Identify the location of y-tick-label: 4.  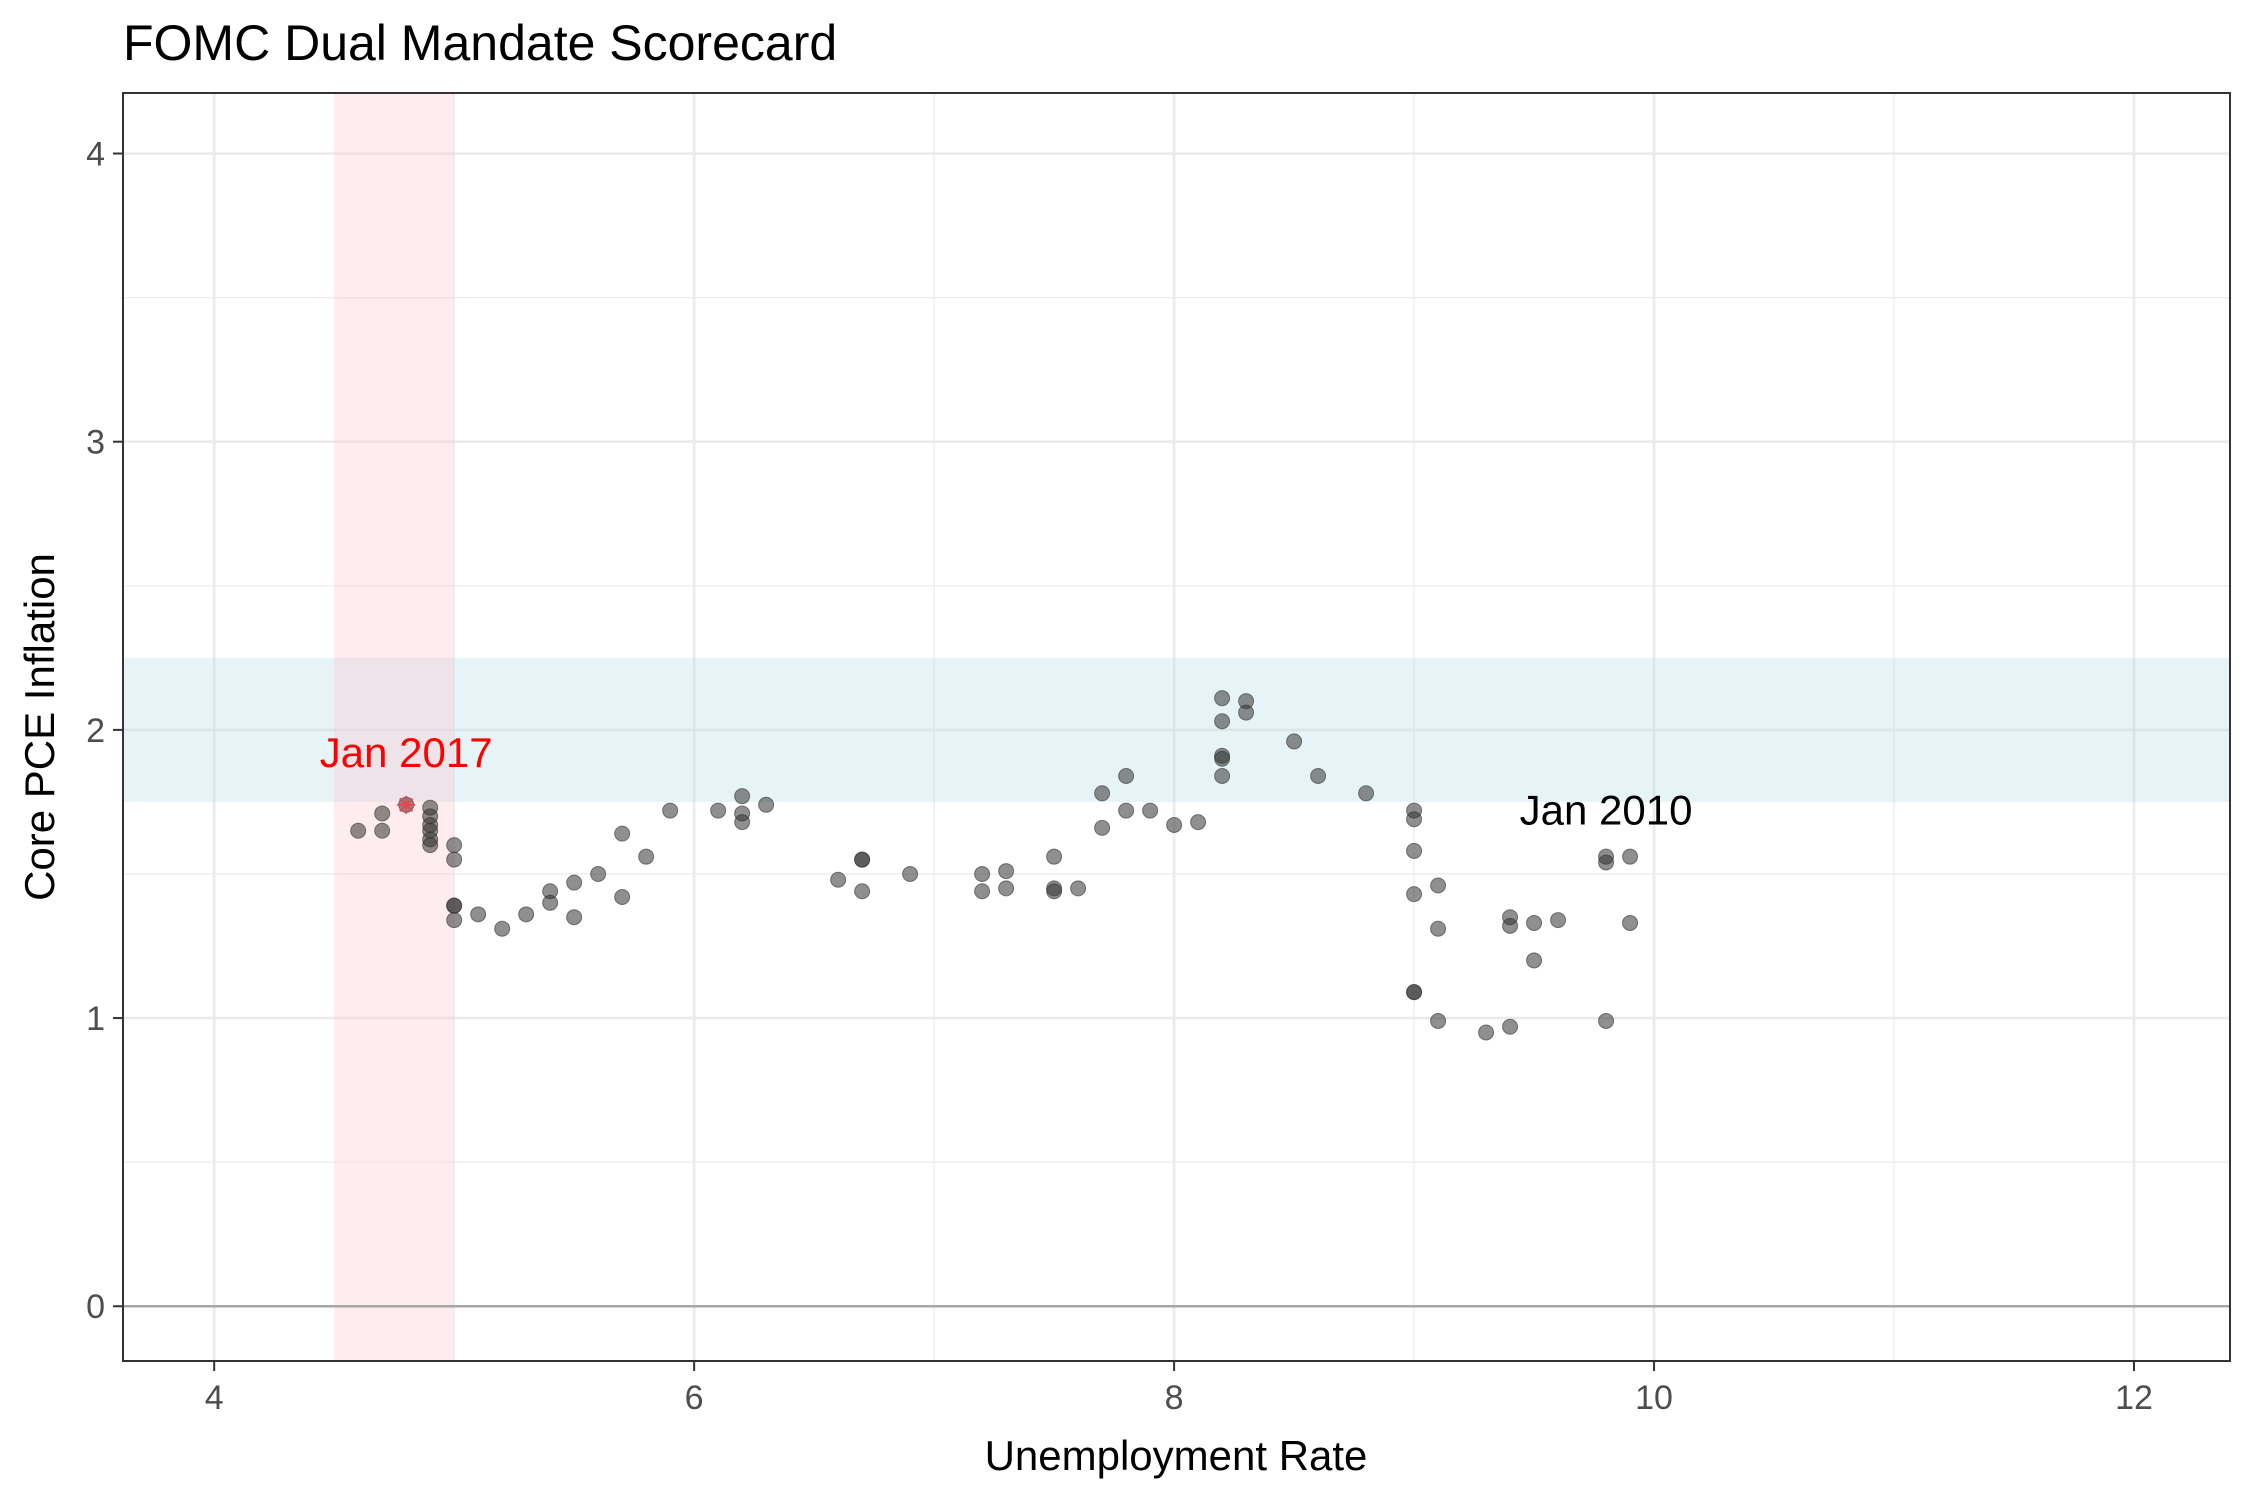
(95, 155).